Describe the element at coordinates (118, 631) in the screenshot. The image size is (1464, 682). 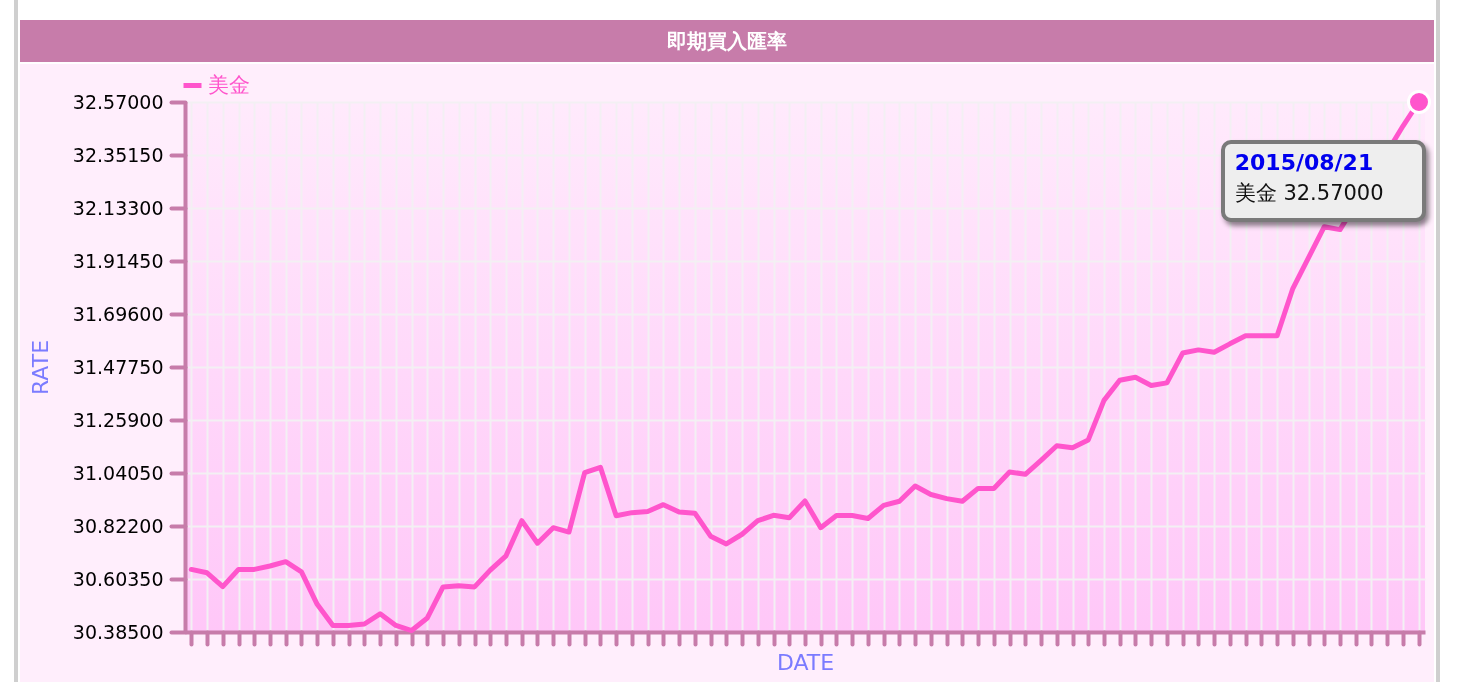
I see `y-tick-label: 30.38500` at that location.